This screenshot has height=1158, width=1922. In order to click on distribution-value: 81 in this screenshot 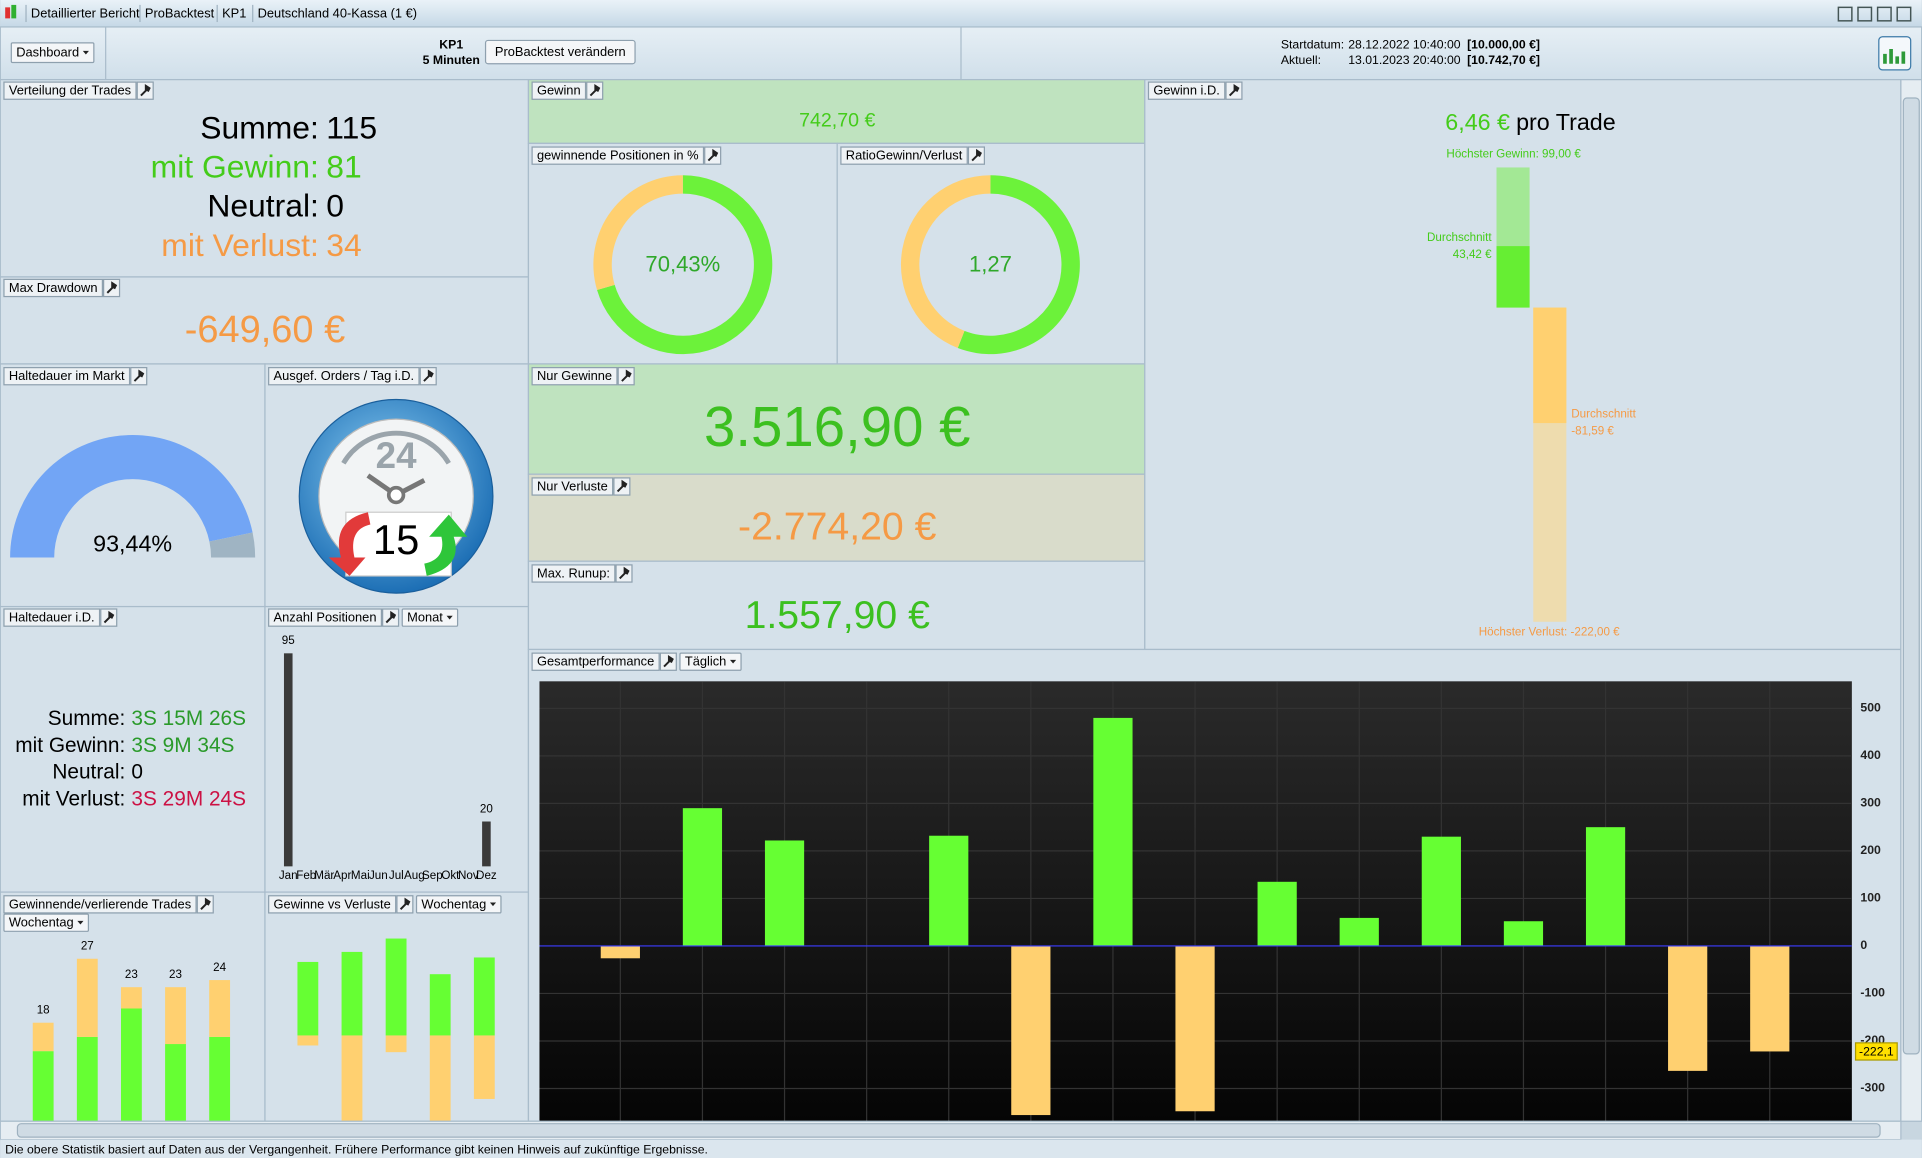, I will do `click(343, 167)`.